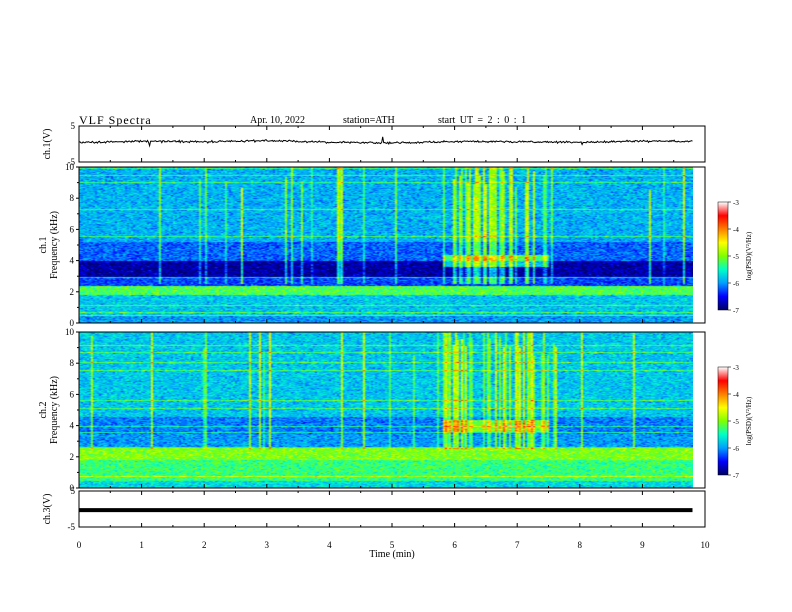  Describe the element at coordinates (72, 229) in the screenshot. I see `ch1-spec-ytick-label-6: 6` at that location.